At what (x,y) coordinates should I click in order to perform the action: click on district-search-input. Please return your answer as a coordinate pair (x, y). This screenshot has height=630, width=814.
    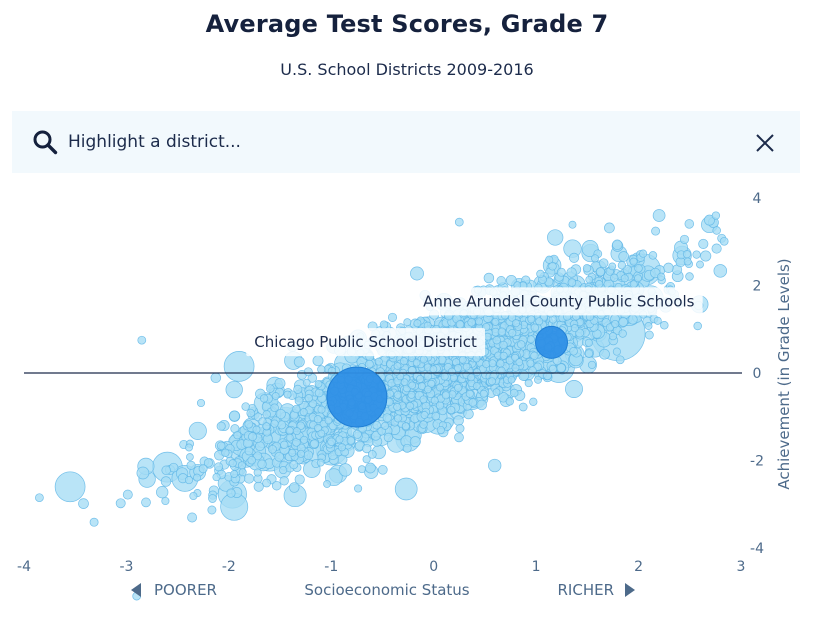
    Looking at the image, I should click on (388, 142).